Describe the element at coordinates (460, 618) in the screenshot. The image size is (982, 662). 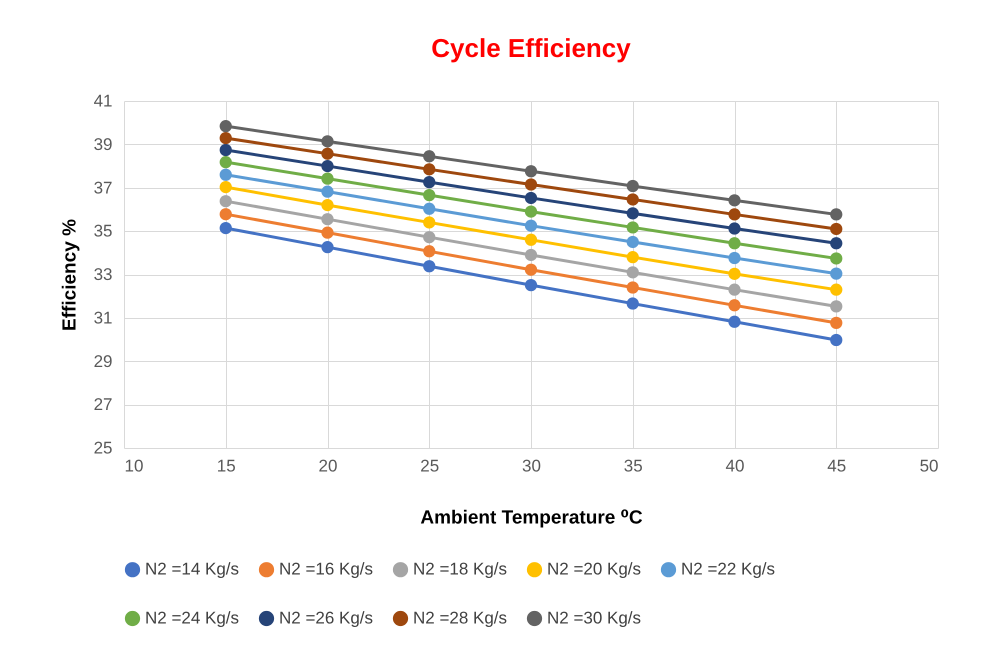
I see `legend-label: N2 =28 Kg/s` at that location.